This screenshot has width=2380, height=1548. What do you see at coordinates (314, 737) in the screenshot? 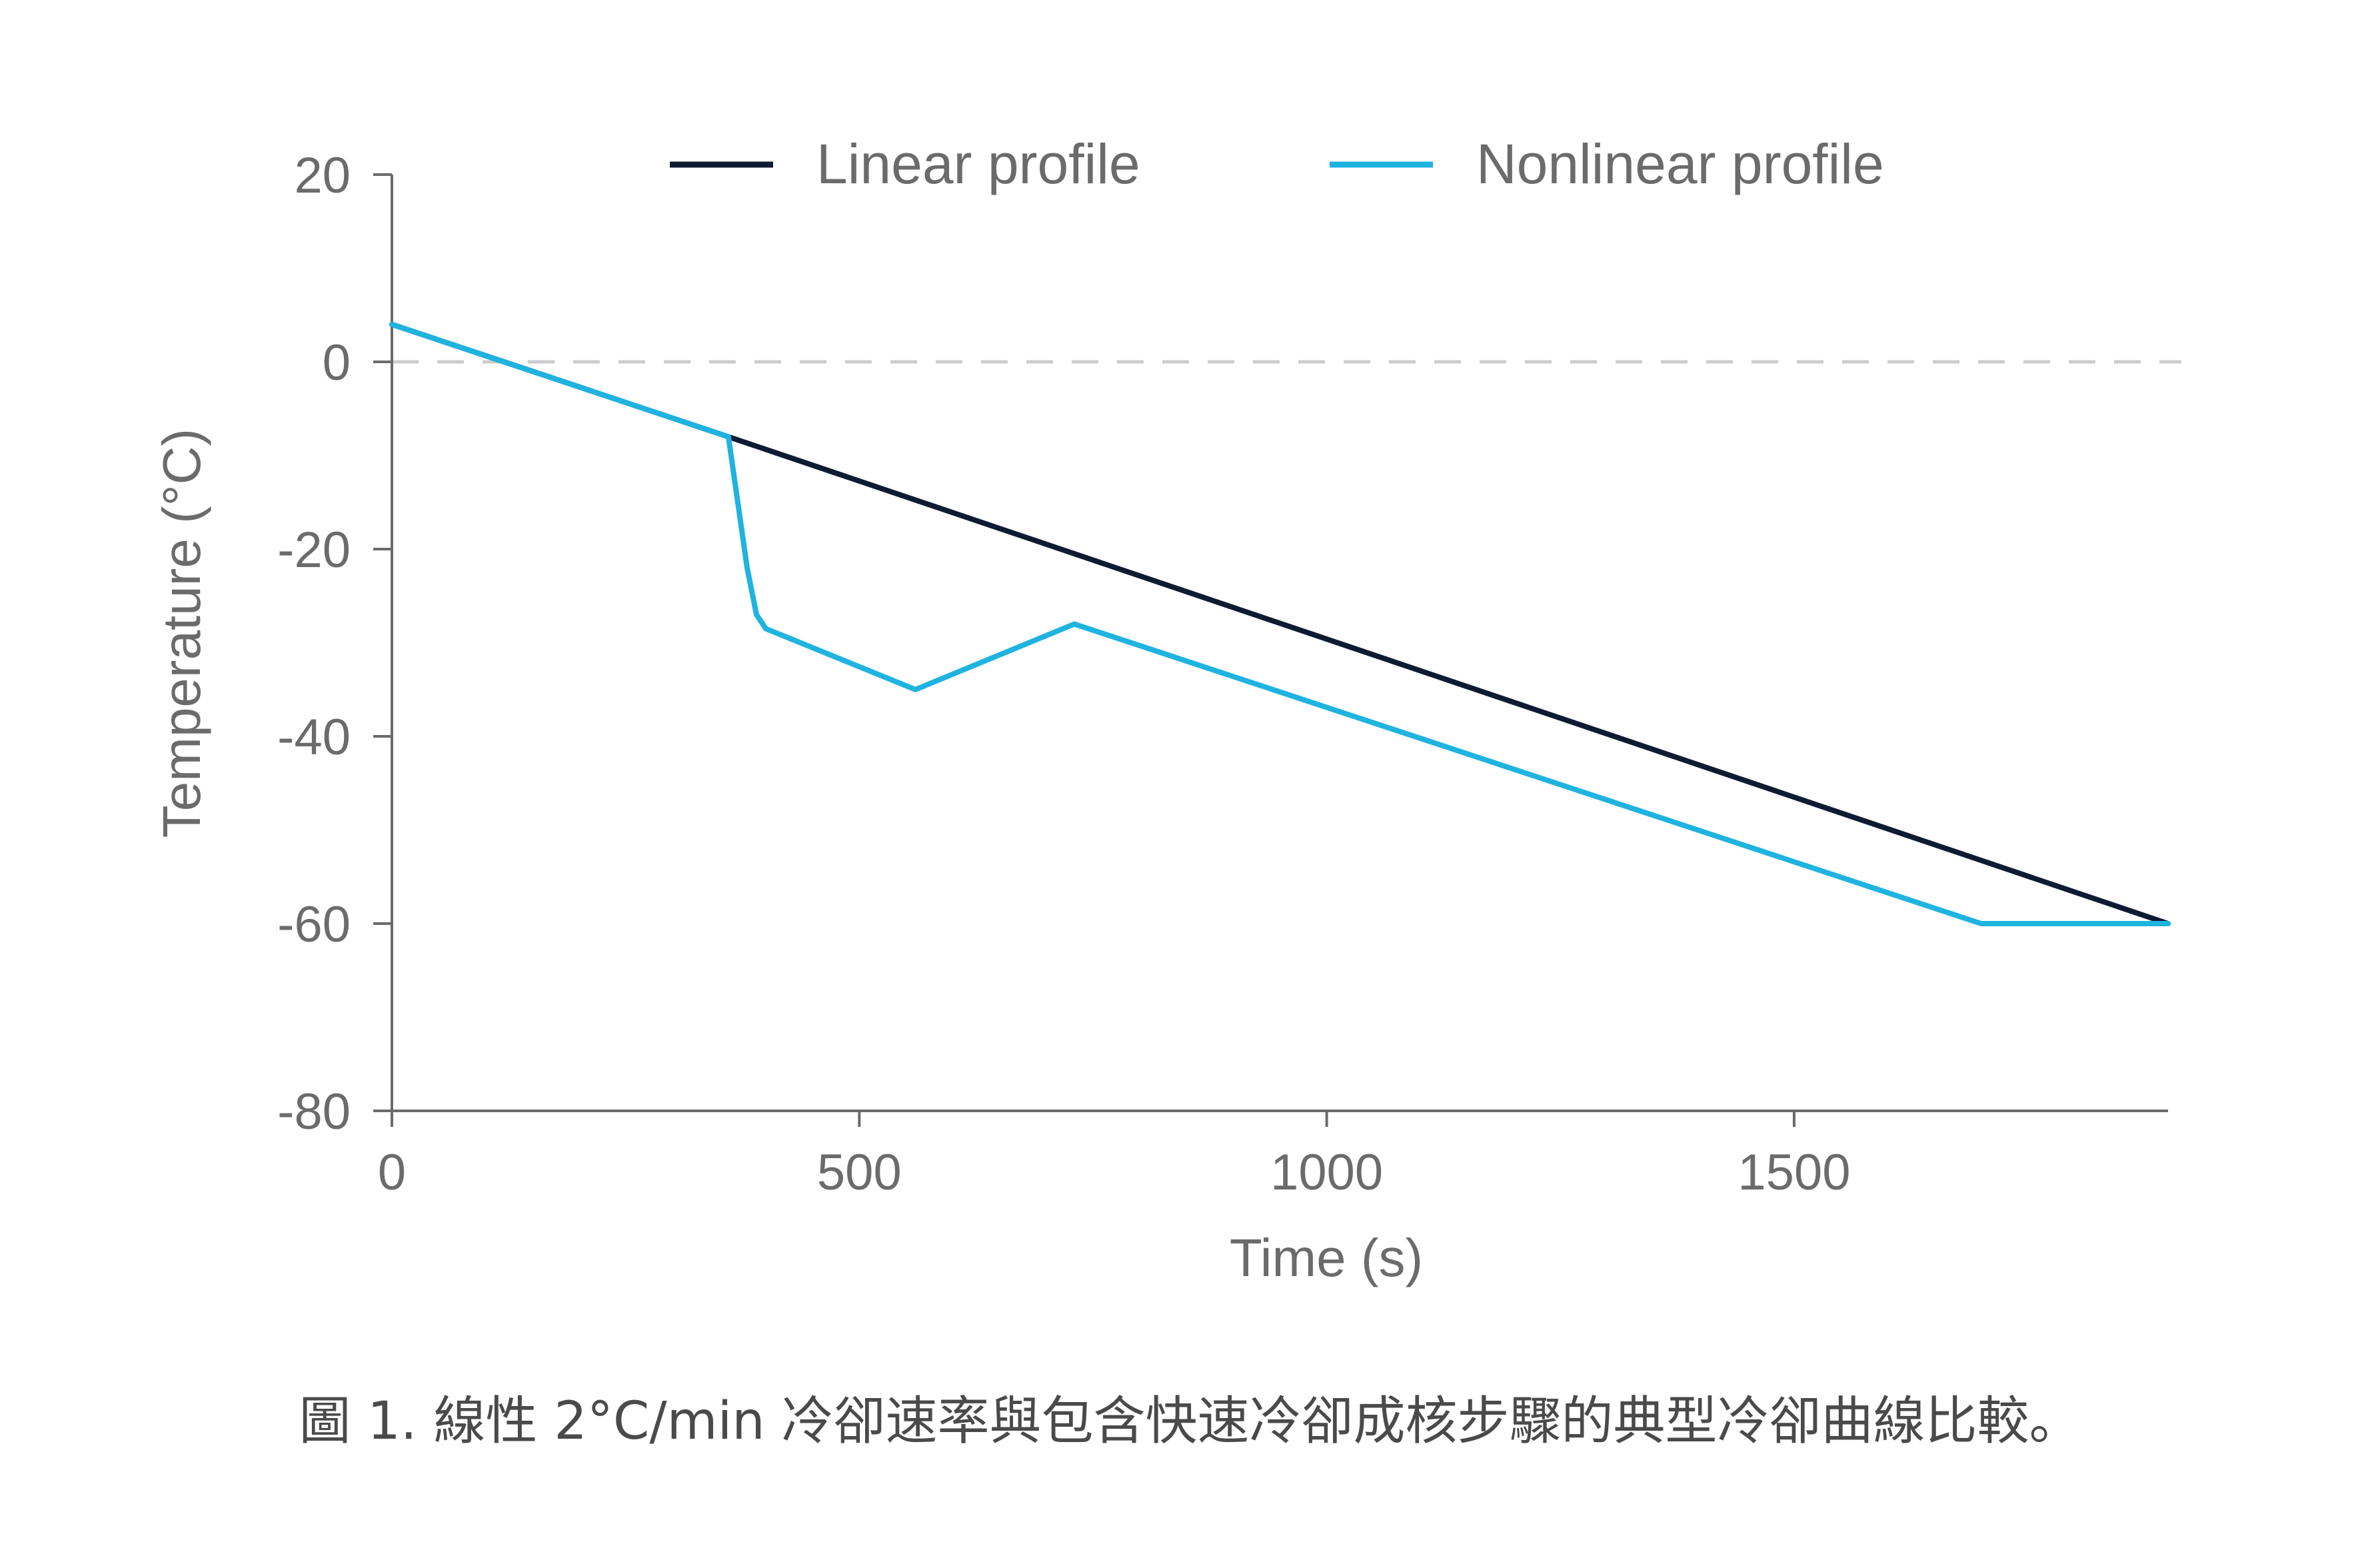
I see `y-tick-label: -40` at bounding box center [314, 737].